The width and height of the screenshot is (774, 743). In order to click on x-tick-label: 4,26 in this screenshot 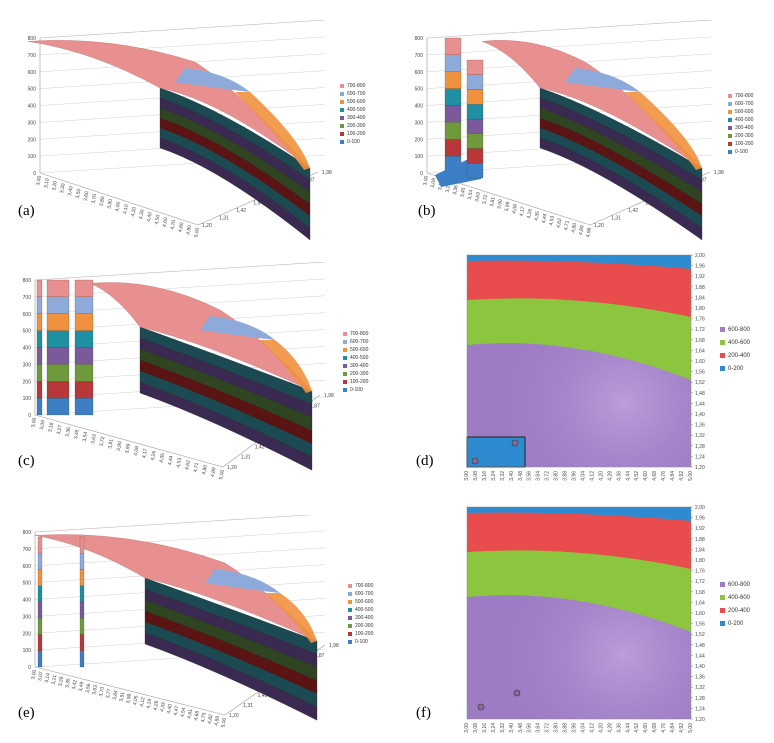, I will do `click(530, 213)`.